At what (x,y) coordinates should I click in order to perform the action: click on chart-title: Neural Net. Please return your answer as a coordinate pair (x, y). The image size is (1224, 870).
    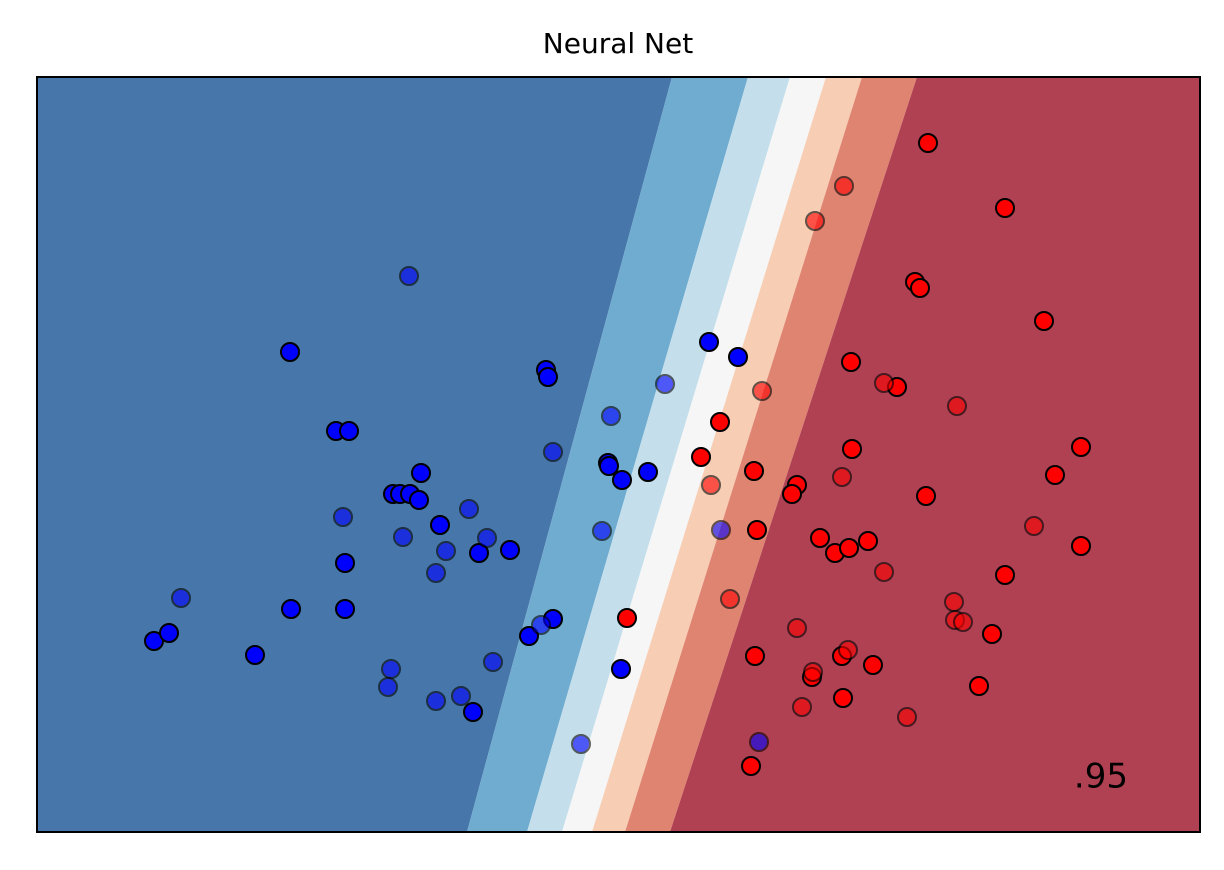
    Looking at the image, I should click on (618, 43).